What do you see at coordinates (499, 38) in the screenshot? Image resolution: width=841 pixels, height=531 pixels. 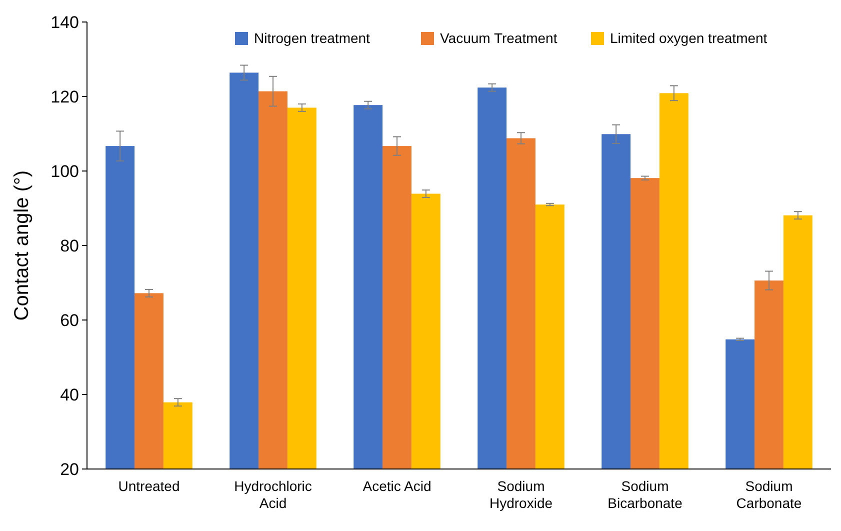 I see `legend-label: Vacuum Treatment` at bounding box center [499, 38].